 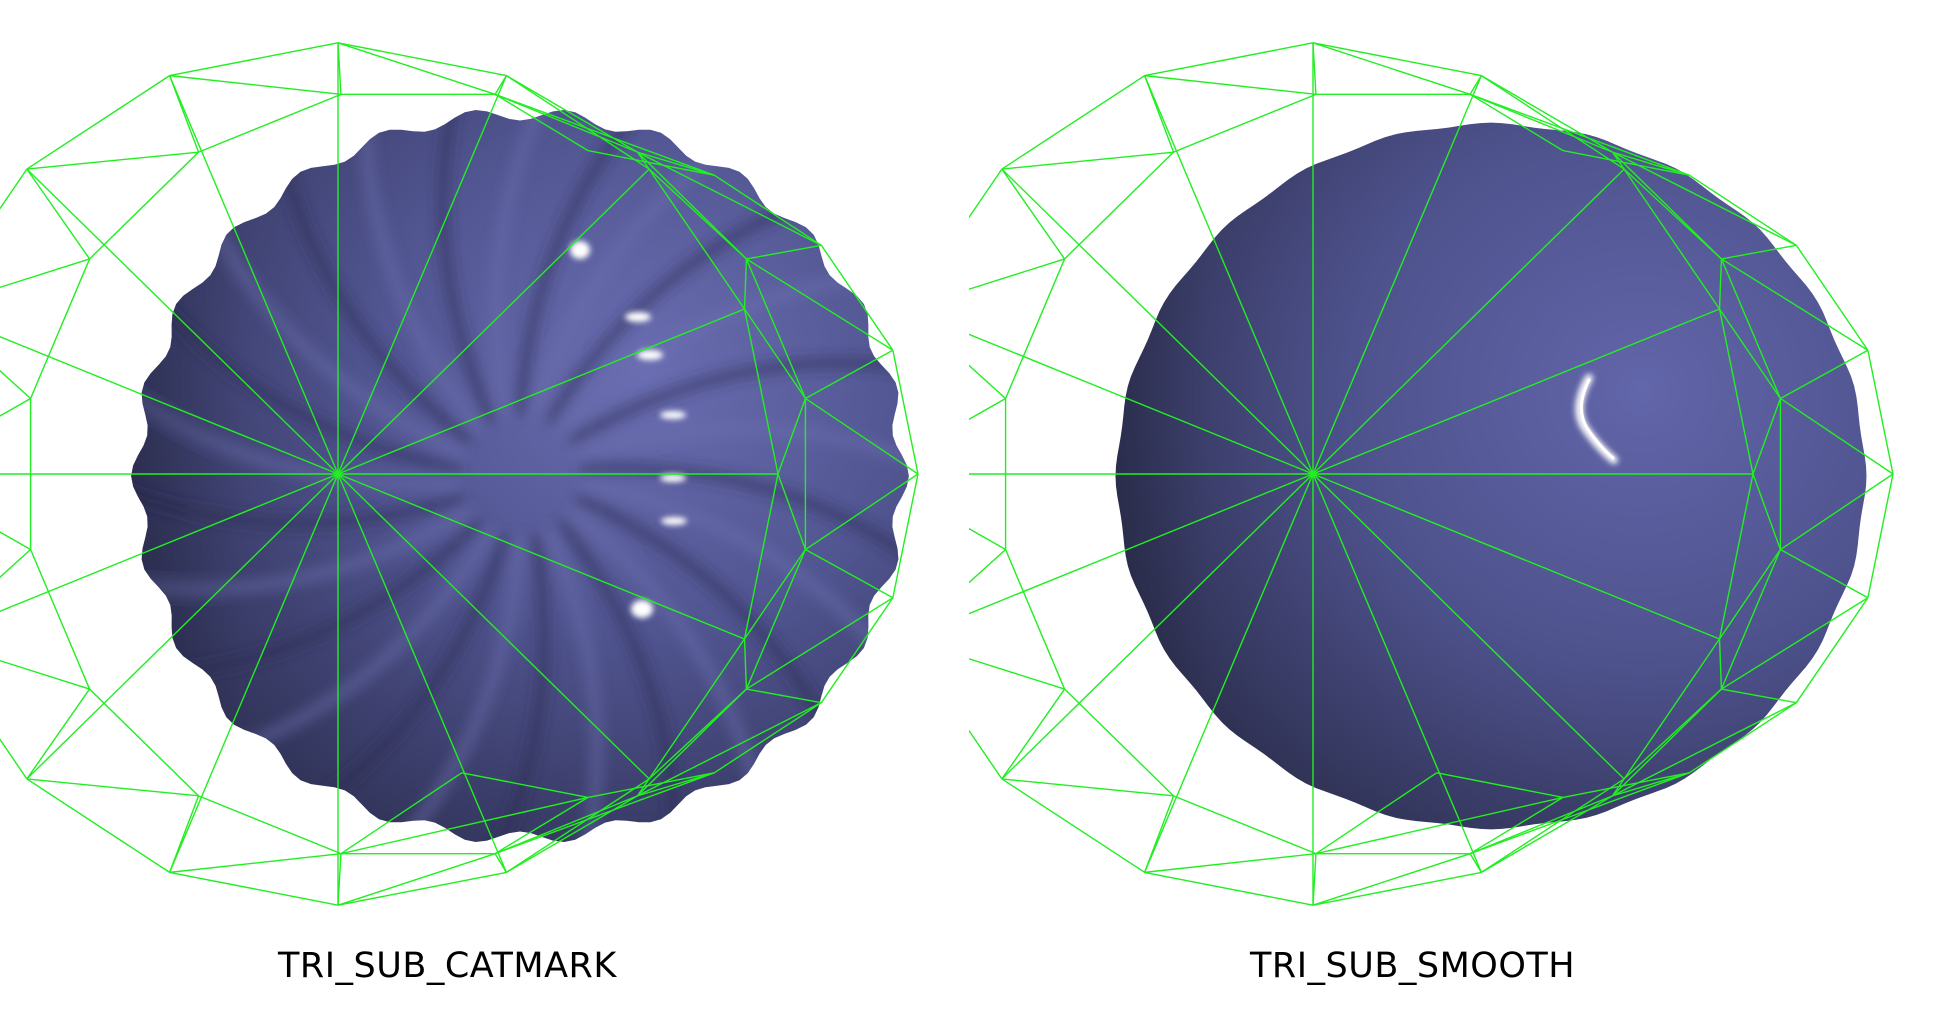 I want to click on catmark-cage-apex, so click(x=338, y=474).